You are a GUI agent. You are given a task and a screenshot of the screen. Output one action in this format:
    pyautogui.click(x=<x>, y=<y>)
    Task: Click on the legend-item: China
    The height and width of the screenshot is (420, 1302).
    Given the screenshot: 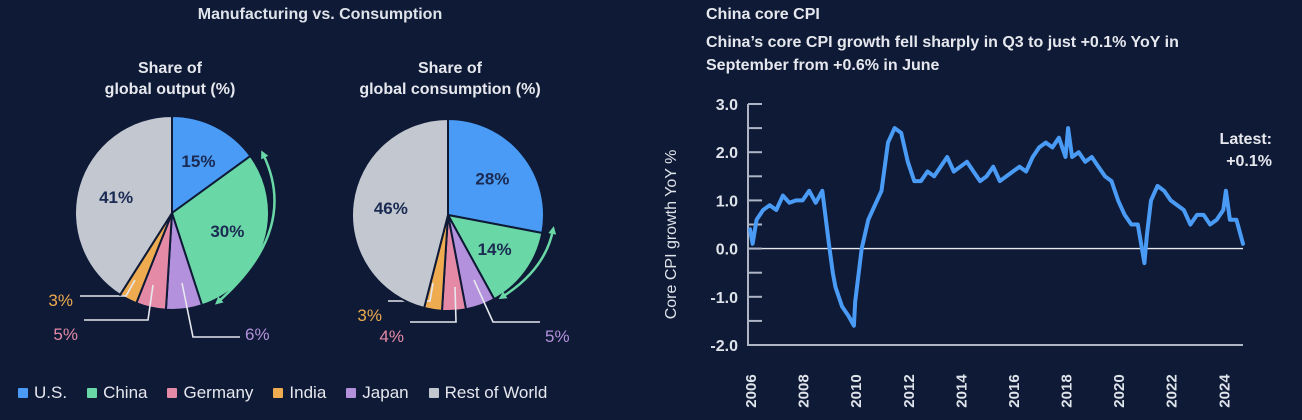 What is the action you would take?
    pyautogui.click(x=117, y=393)
    